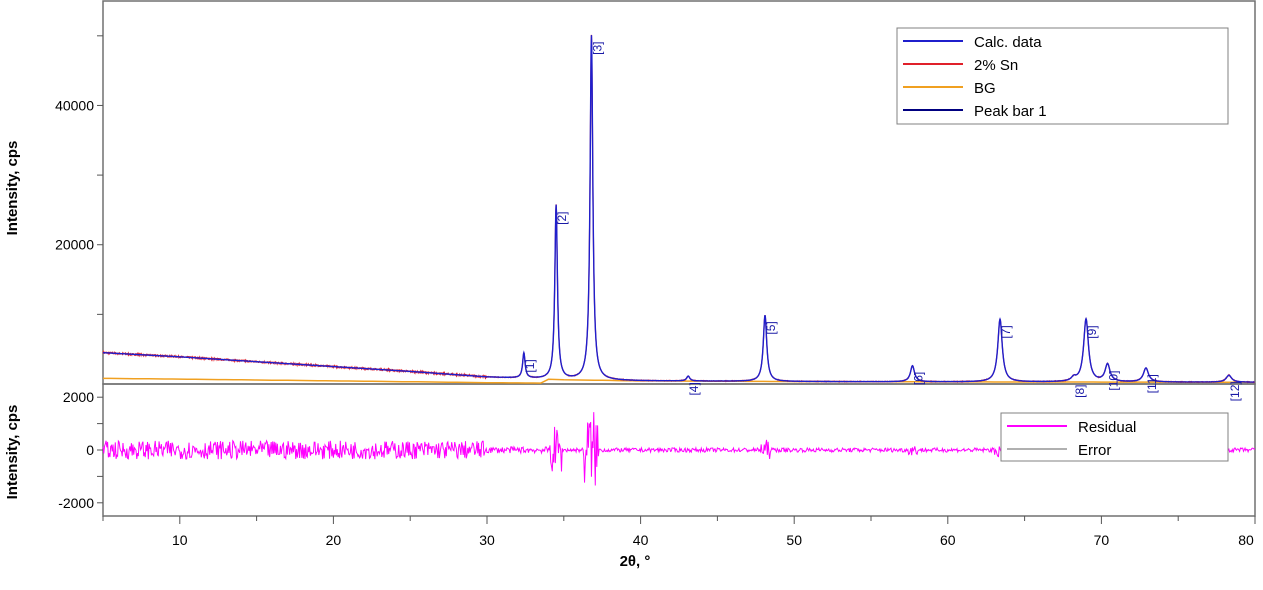  I want to click on main-y-axis-title: Intensity, cps, so click(12, 188).